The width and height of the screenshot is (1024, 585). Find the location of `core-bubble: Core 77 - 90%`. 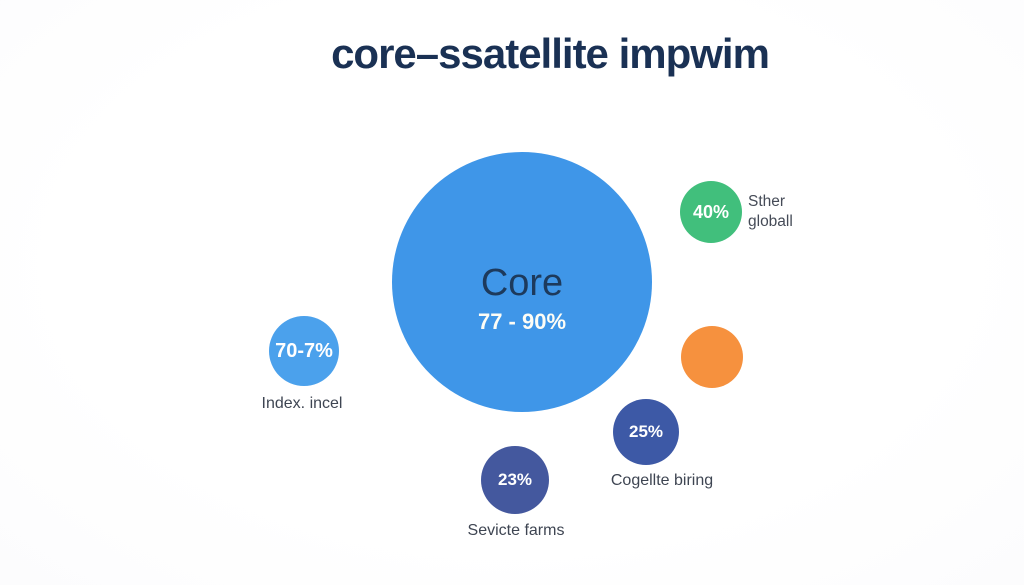

core-bubble: Core 77 - 90% is located at coordinates (522, 282).